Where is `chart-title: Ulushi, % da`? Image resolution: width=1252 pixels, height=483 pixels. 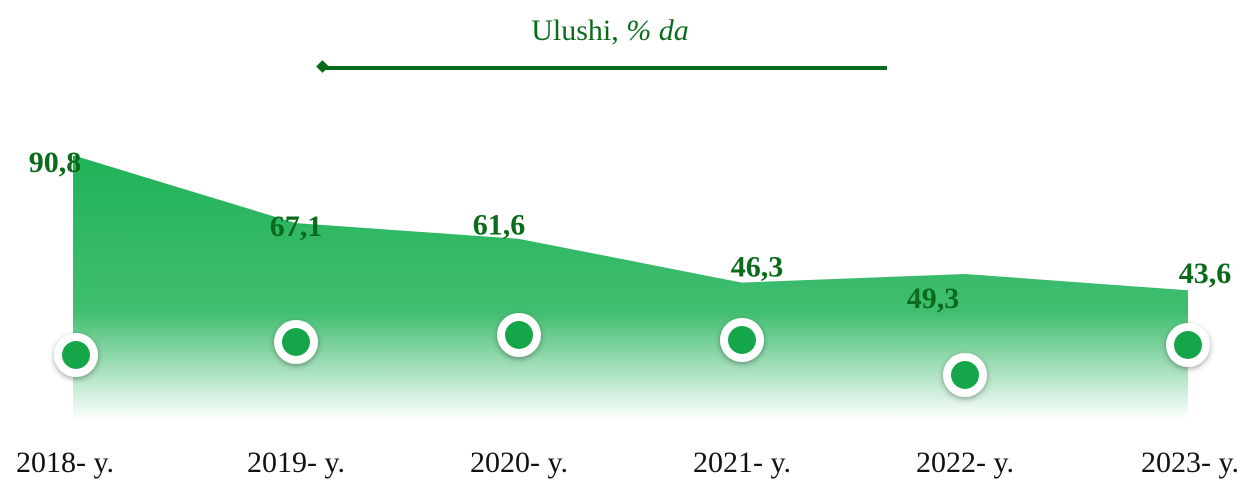
chart-title: Ulushi, % da is located at coordinates (610, 30).